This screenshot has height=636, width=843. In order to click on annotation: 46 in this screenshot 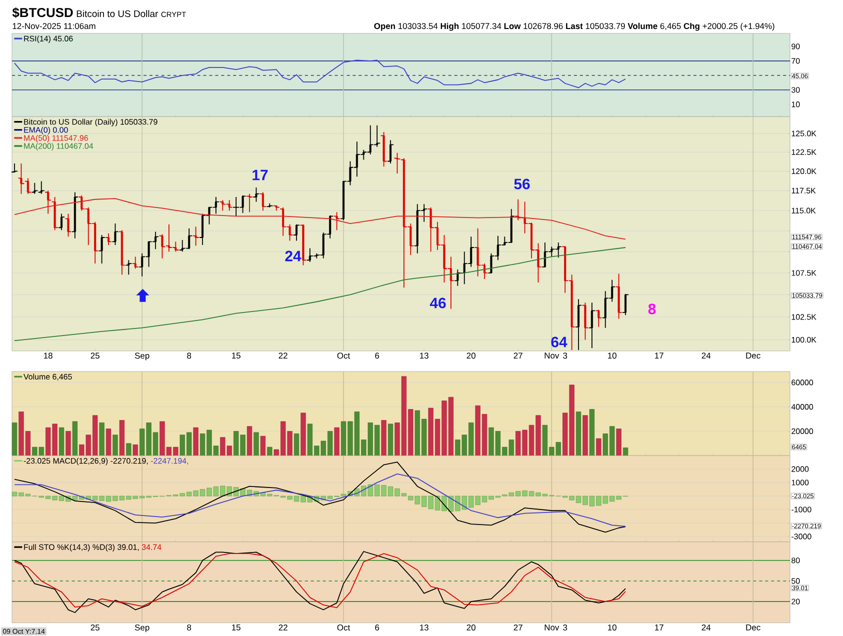, I will do `click(438, 303)`.